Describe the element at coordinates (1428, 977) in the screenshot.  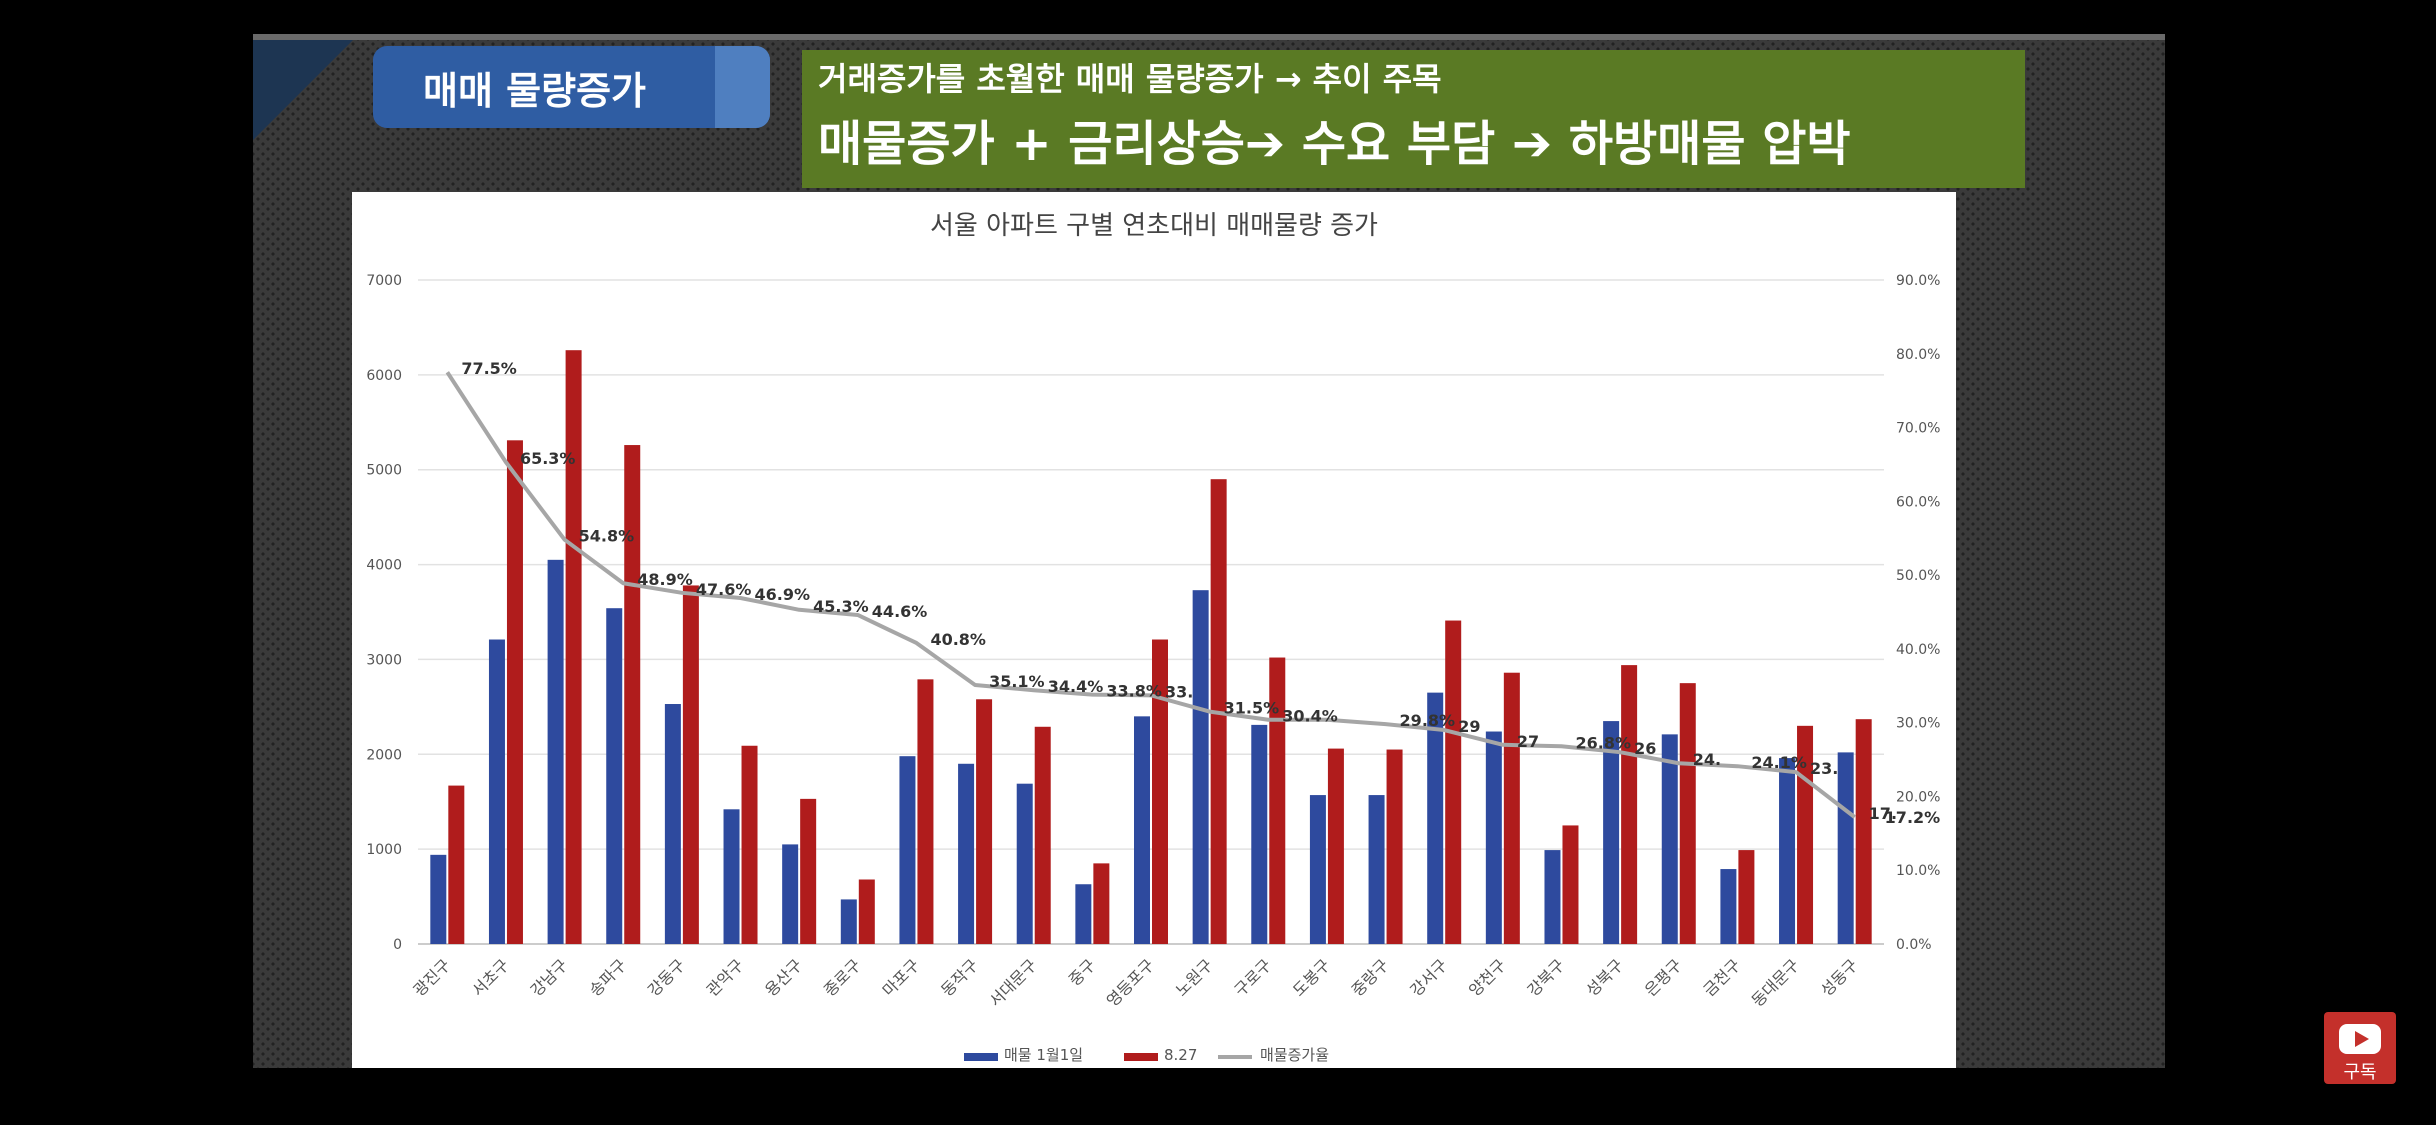
I see `x-tick-label: 강서구` at that location.